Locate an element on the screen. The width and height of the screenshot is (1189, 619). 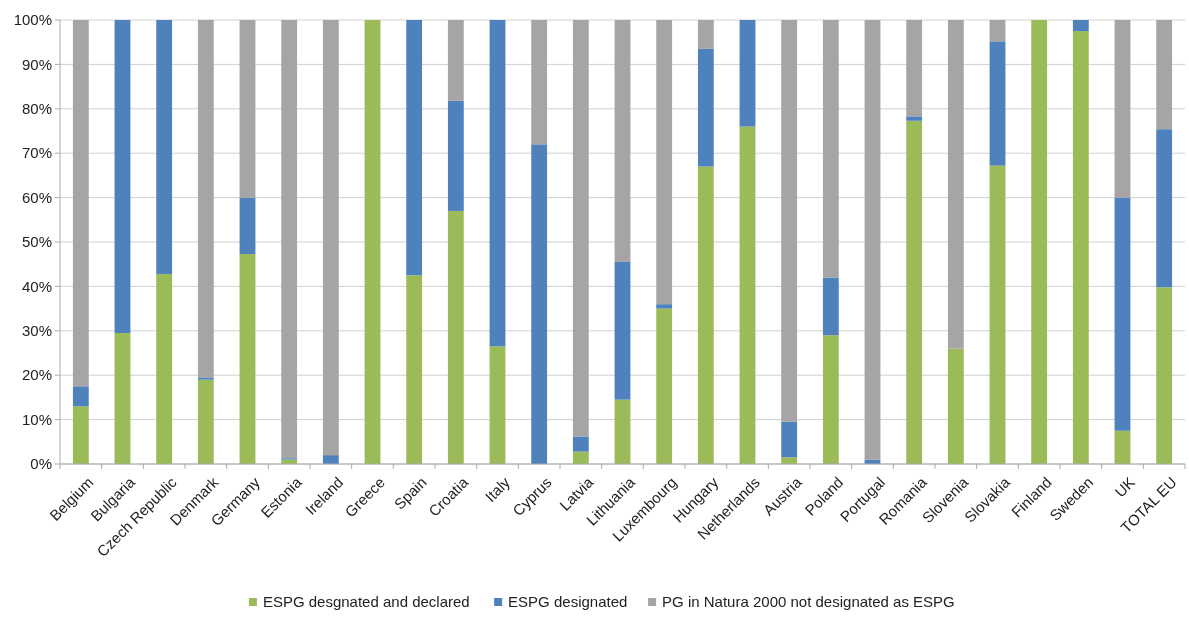
y-tick-label: 90% is located at coordinates (36, 64).